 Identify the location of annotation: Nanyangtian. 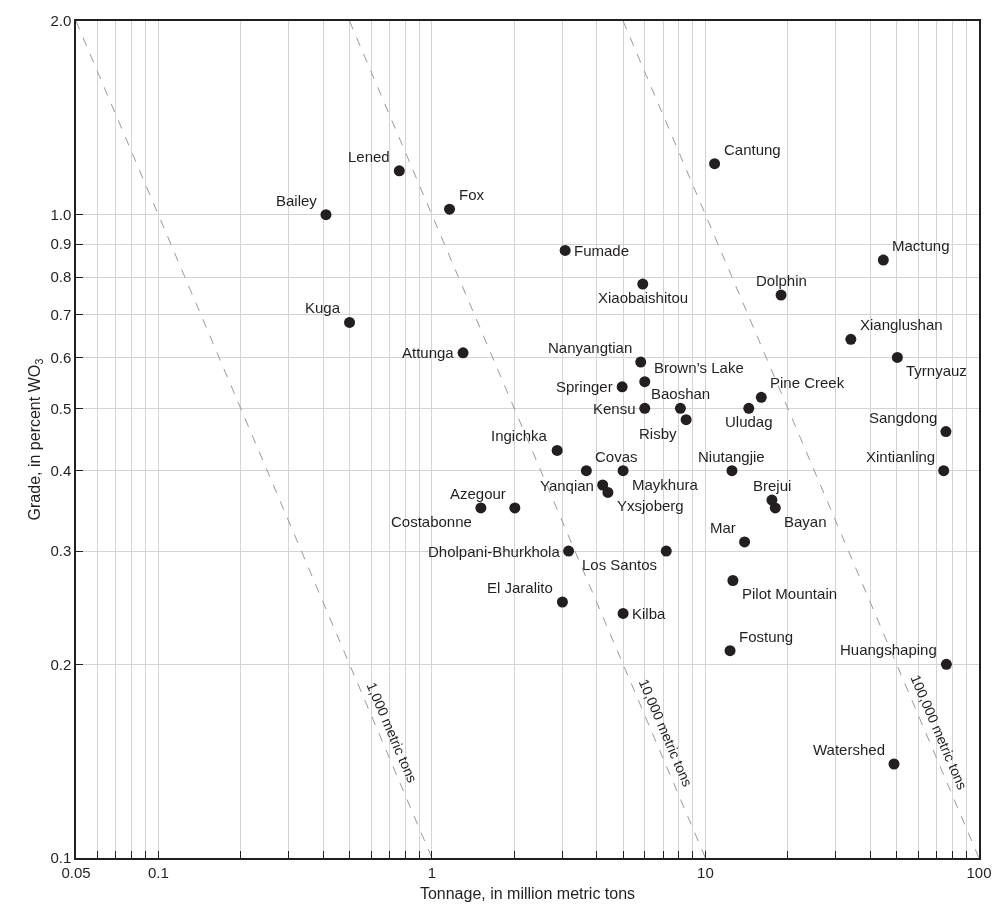
(590, 347).